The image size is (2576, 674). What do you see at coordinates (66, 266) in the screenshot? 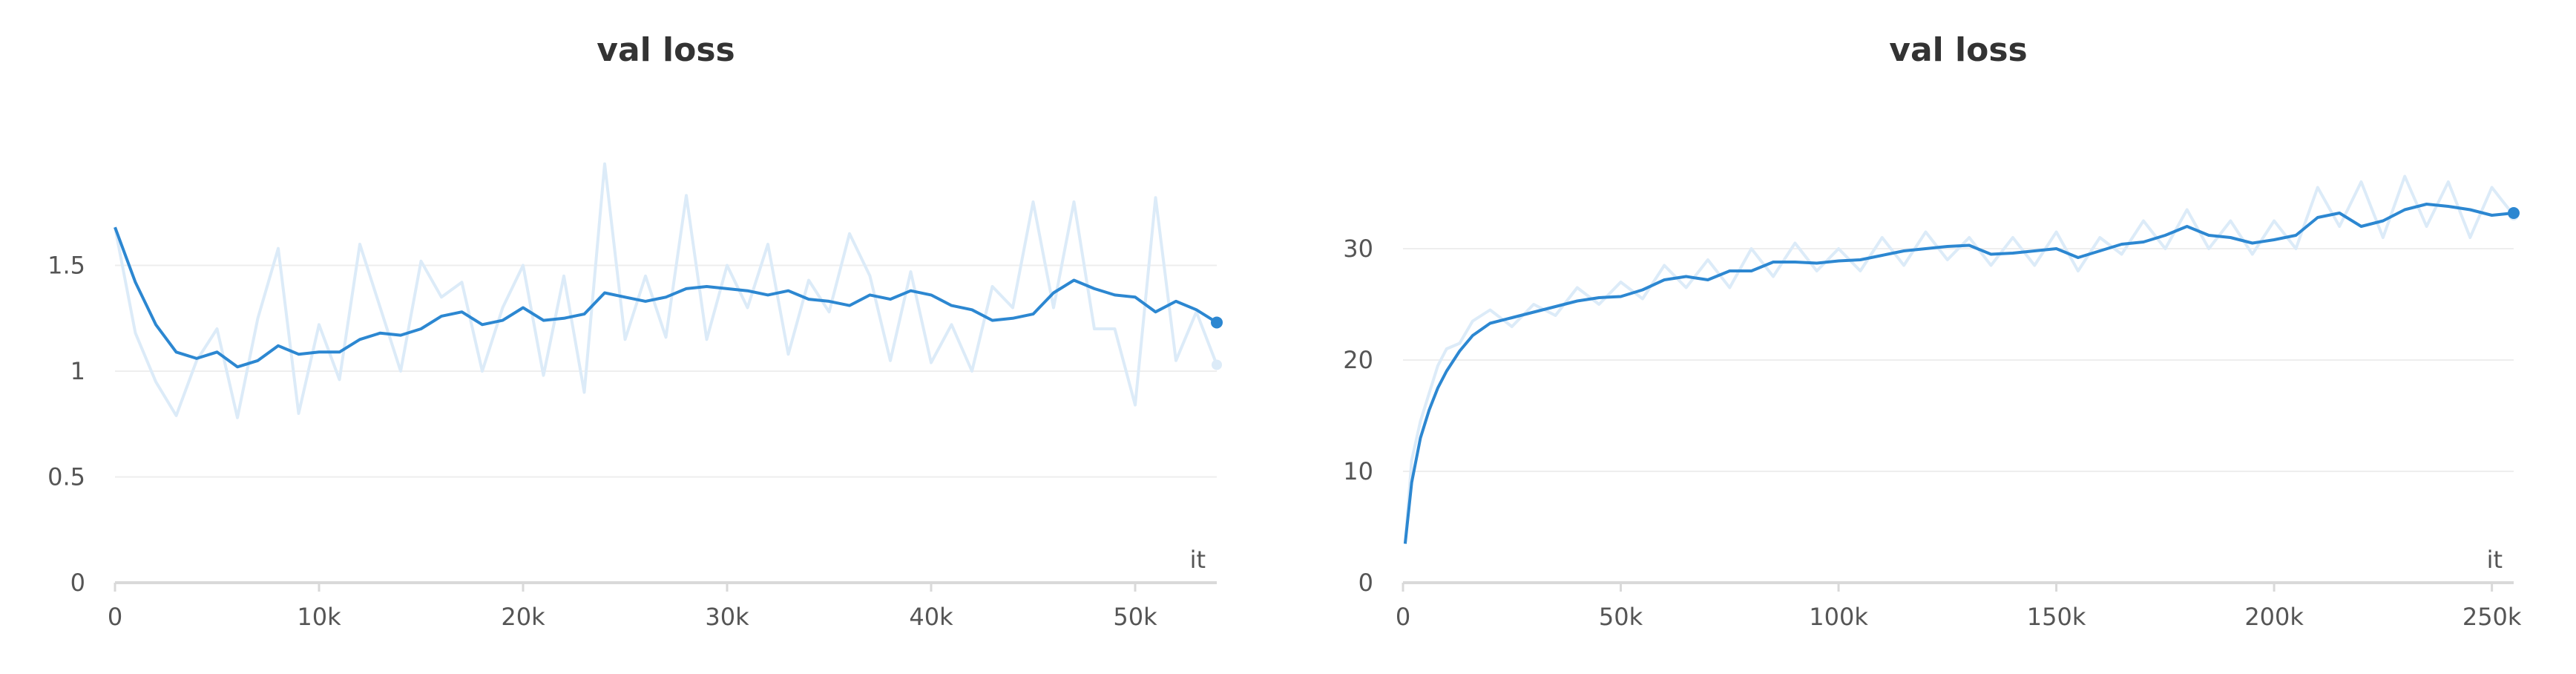
I see `y-tick-label: 1.5` at bounding box center [66, 266].